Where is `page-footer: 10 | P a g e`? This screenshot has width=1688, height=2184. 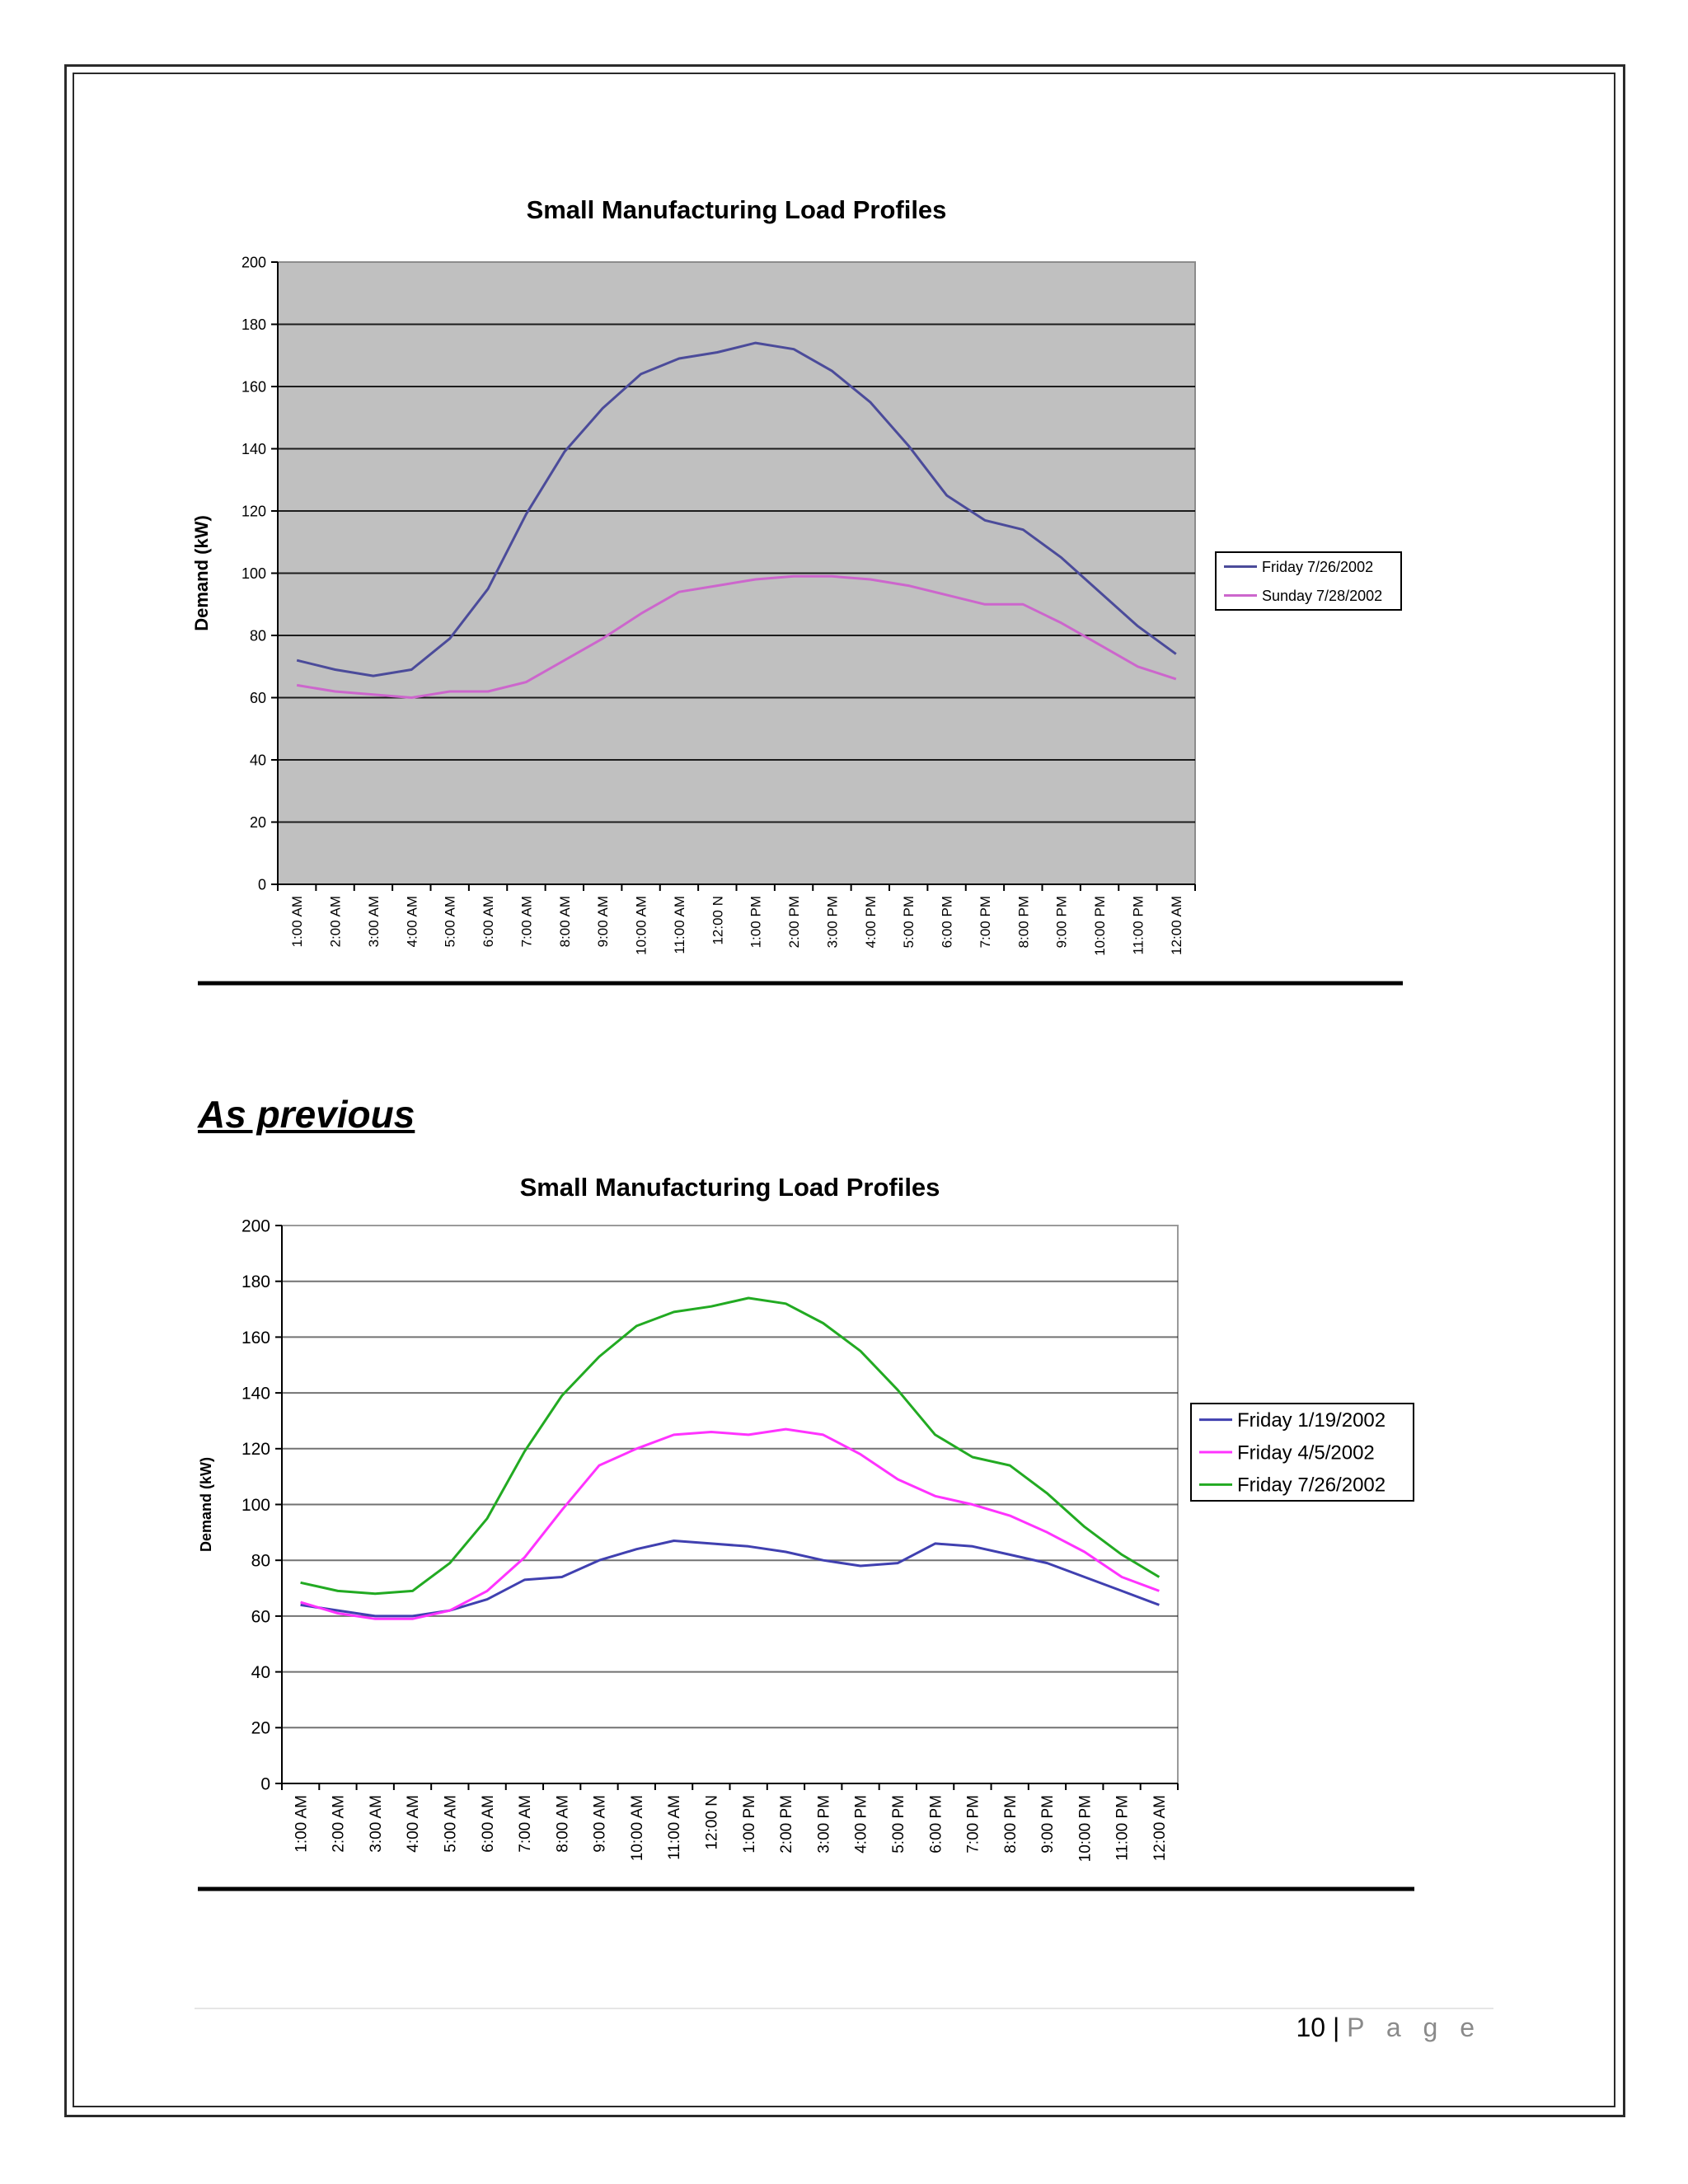
page-footer: 10 | P a g e is located at coordinates (1389, 2028).